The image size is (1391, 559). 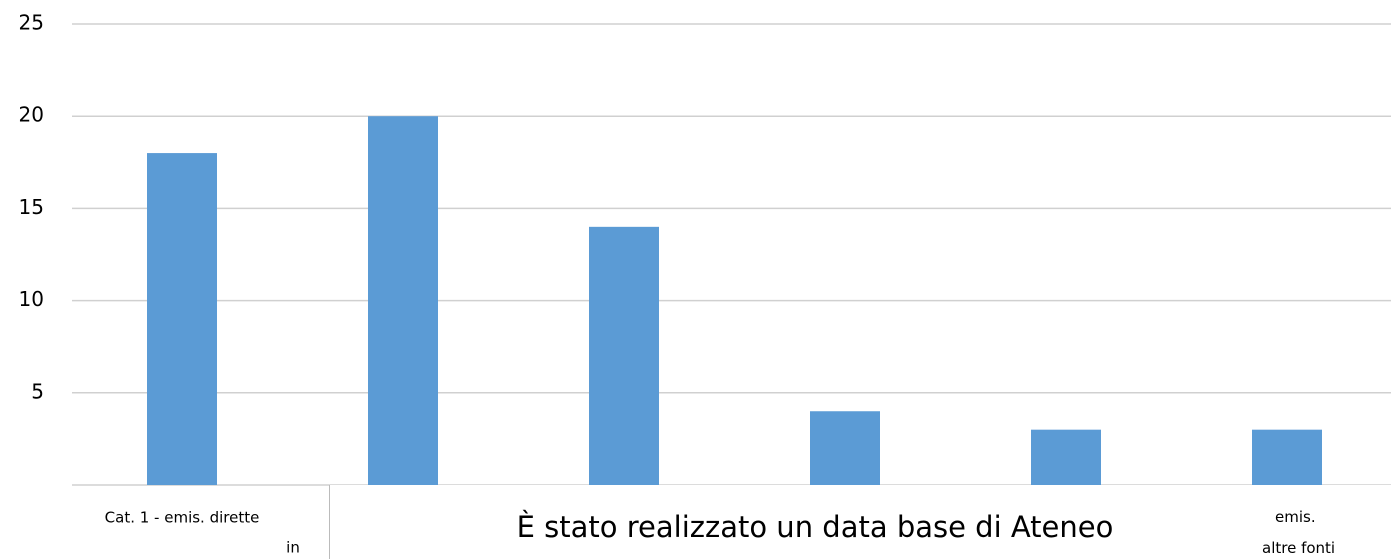 What do you see at coordinates (31, 207) in the screenshot?
I see `y-tick-label: 15` at bounding box center [31, 207].